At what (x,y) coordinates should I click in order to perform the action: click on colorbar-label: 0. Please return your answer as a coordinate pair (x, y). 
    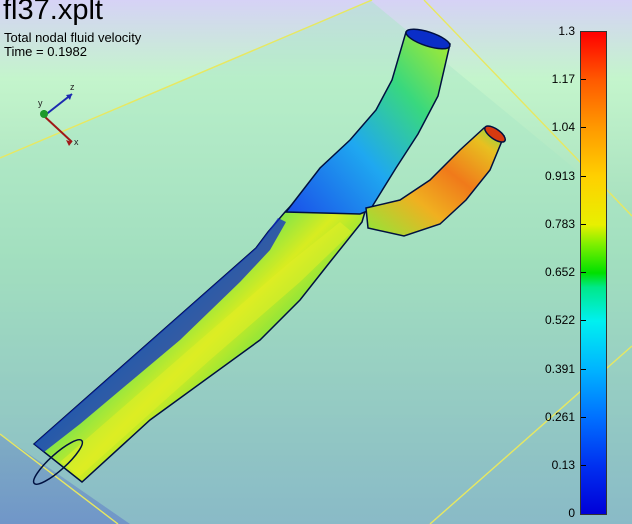
    Looking at the image, I should click on (571, 513).